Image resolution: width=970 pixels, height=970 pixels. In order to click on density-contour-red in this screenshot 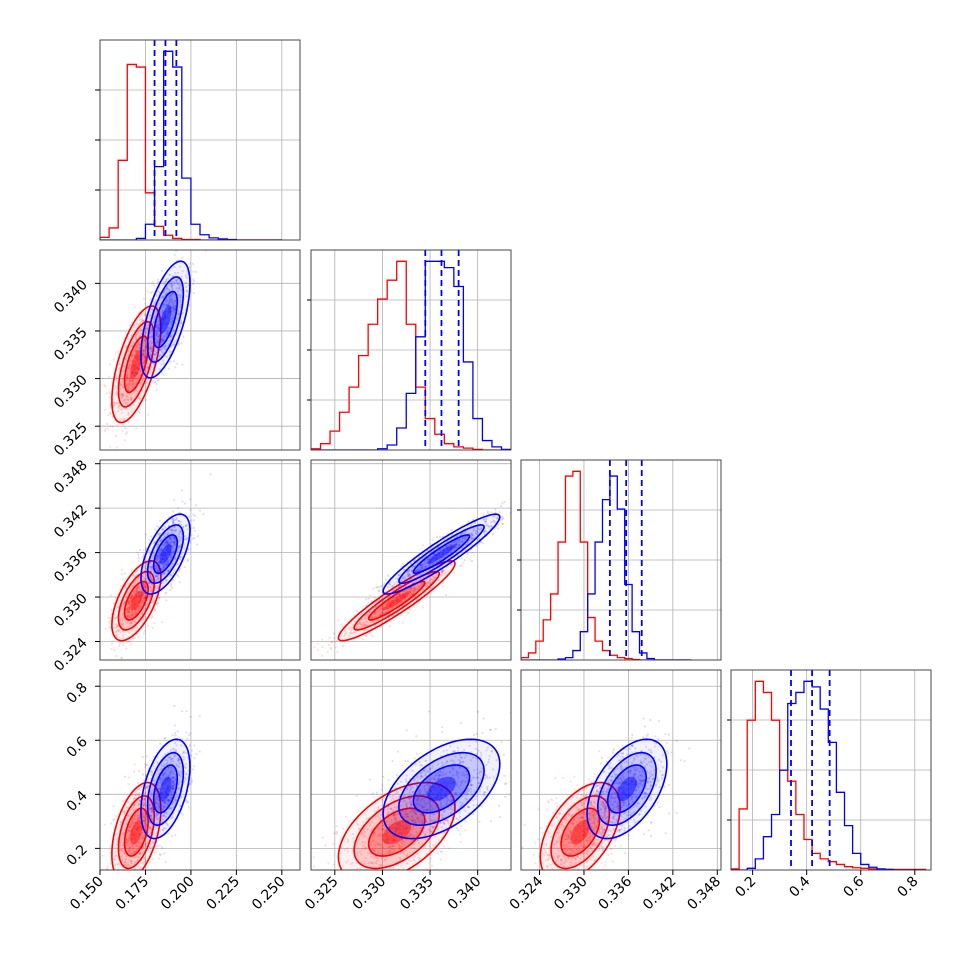, I will do `click(136, 832)`.